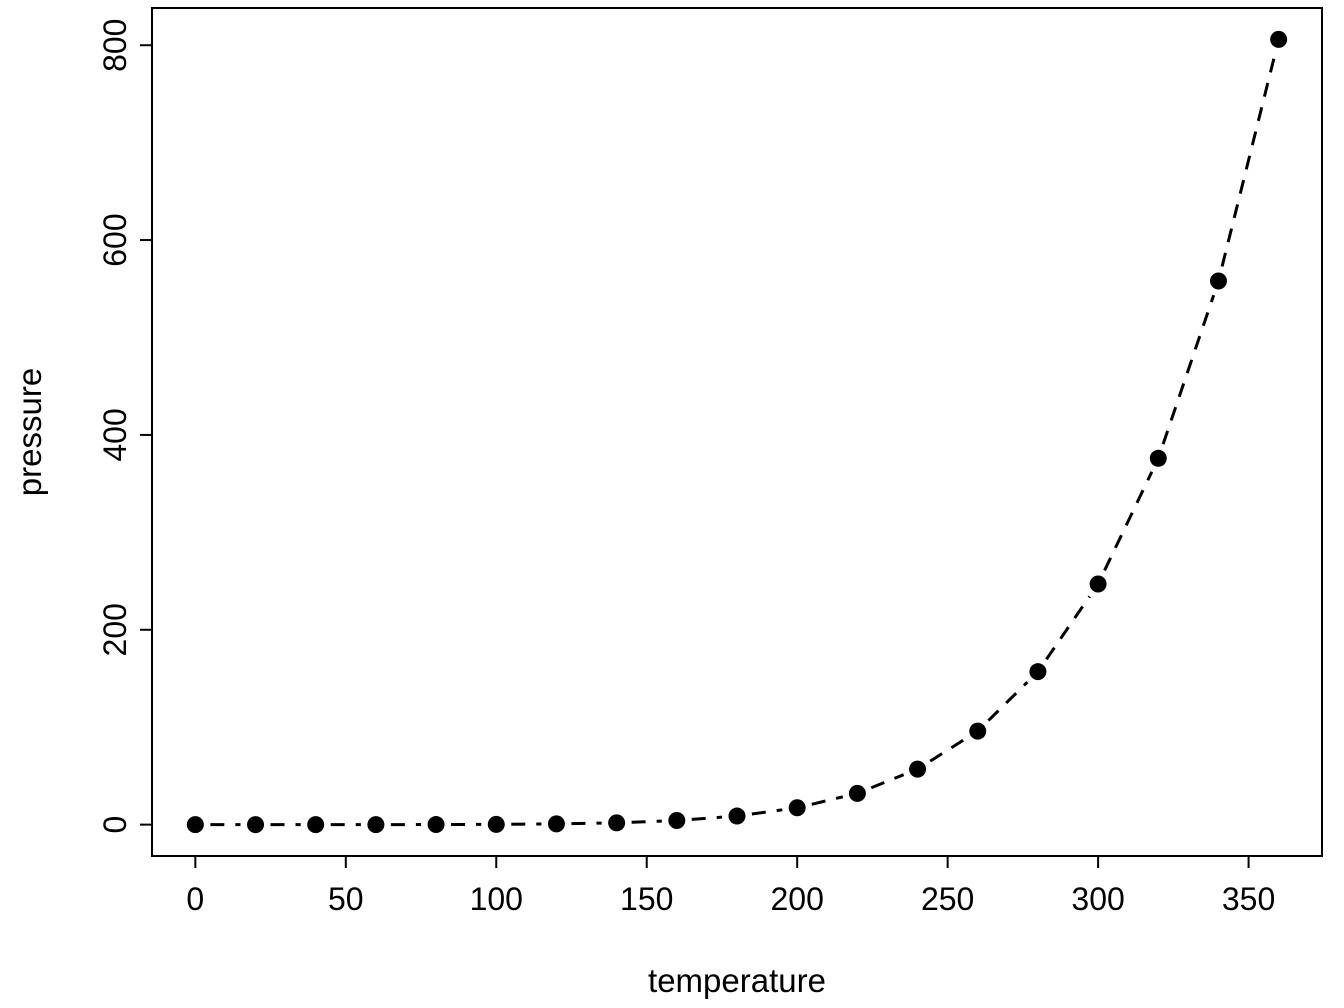 This screenshot has height=1008, width=1344. I want to click on y-tick-label: 600, so click(115, 239).